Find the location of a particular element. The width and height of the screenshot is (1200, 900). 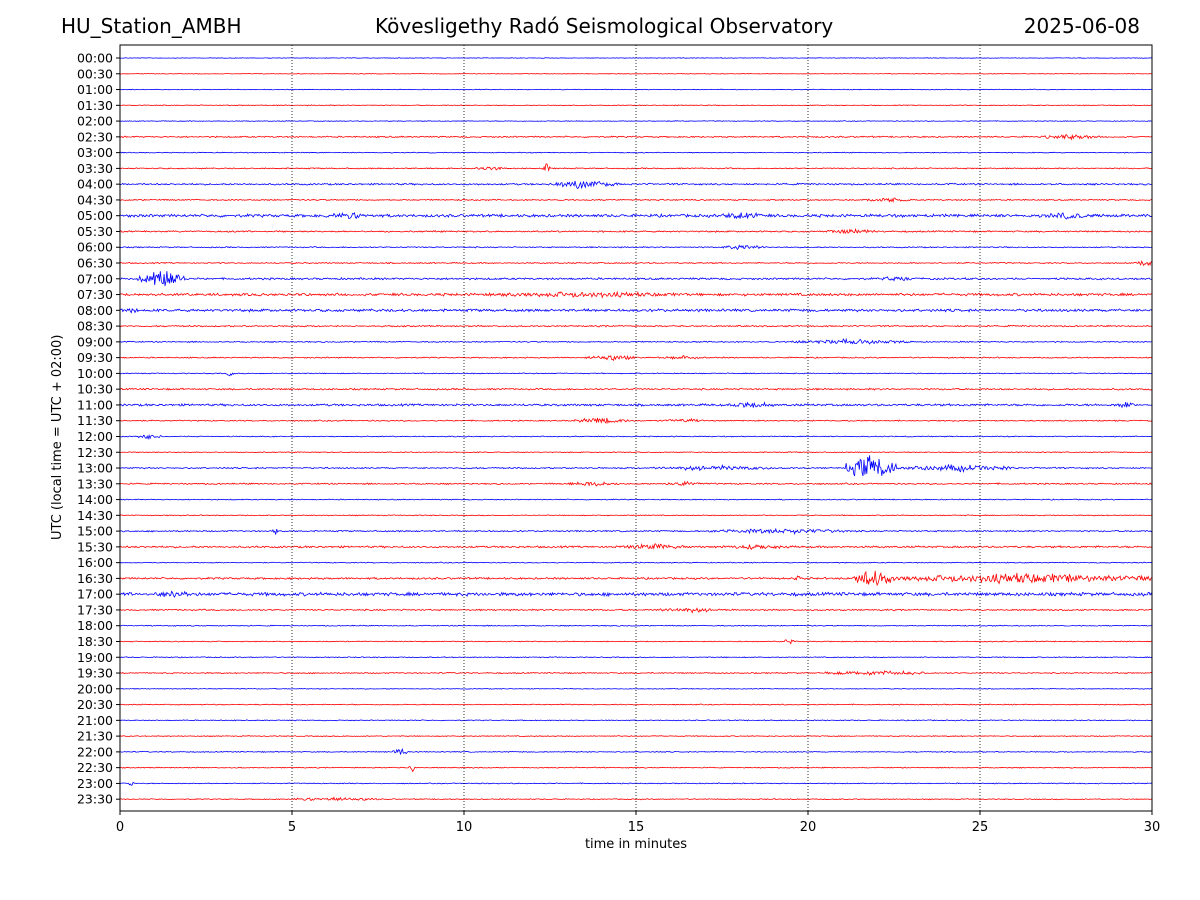

x-tick-label: 15 is located at coordinates (636, 827).